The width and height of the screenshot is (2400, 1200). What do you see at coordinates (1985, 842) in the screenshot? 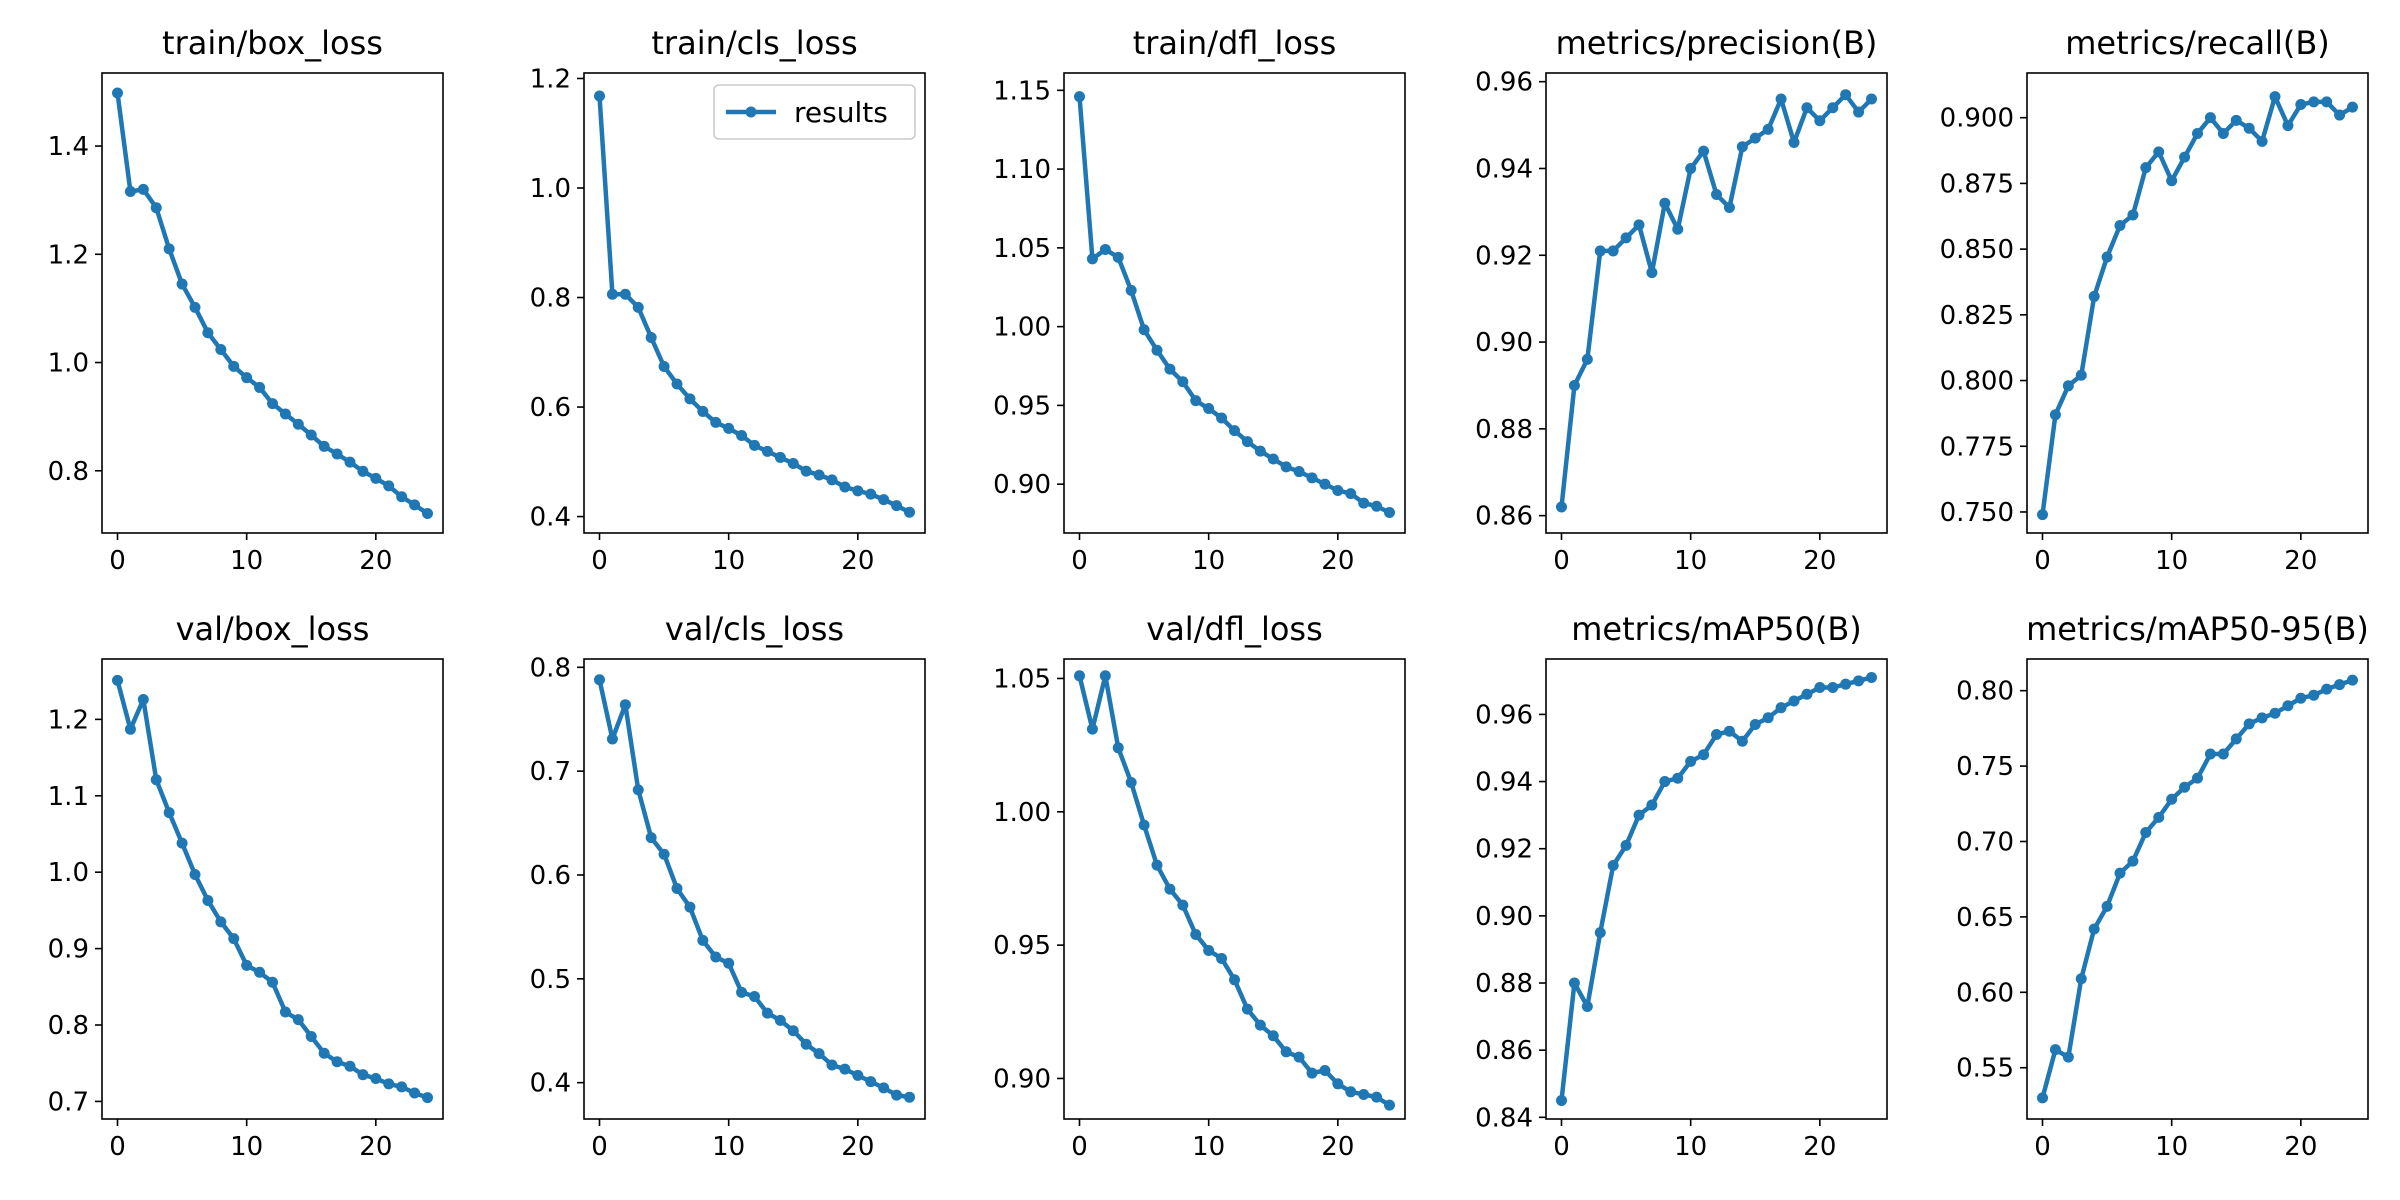
I see `y-tick-label: 0.70` at bounding box center [1985, 842].